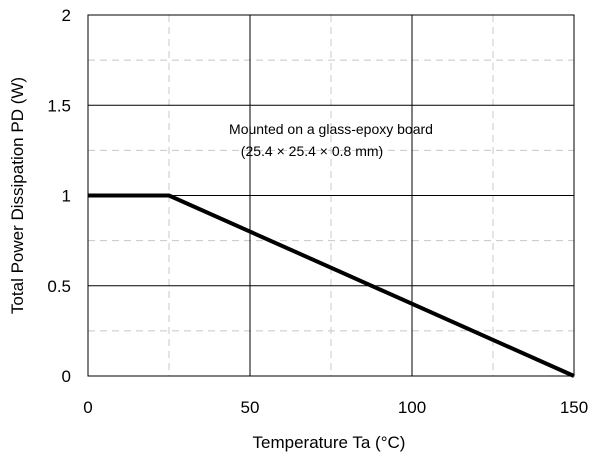 This screenshot has height=461, width=595. What do you see at coordinates (66, 196) in the screenshot?
I see `y-tick-label: 1` at bounding box center [66, 196].